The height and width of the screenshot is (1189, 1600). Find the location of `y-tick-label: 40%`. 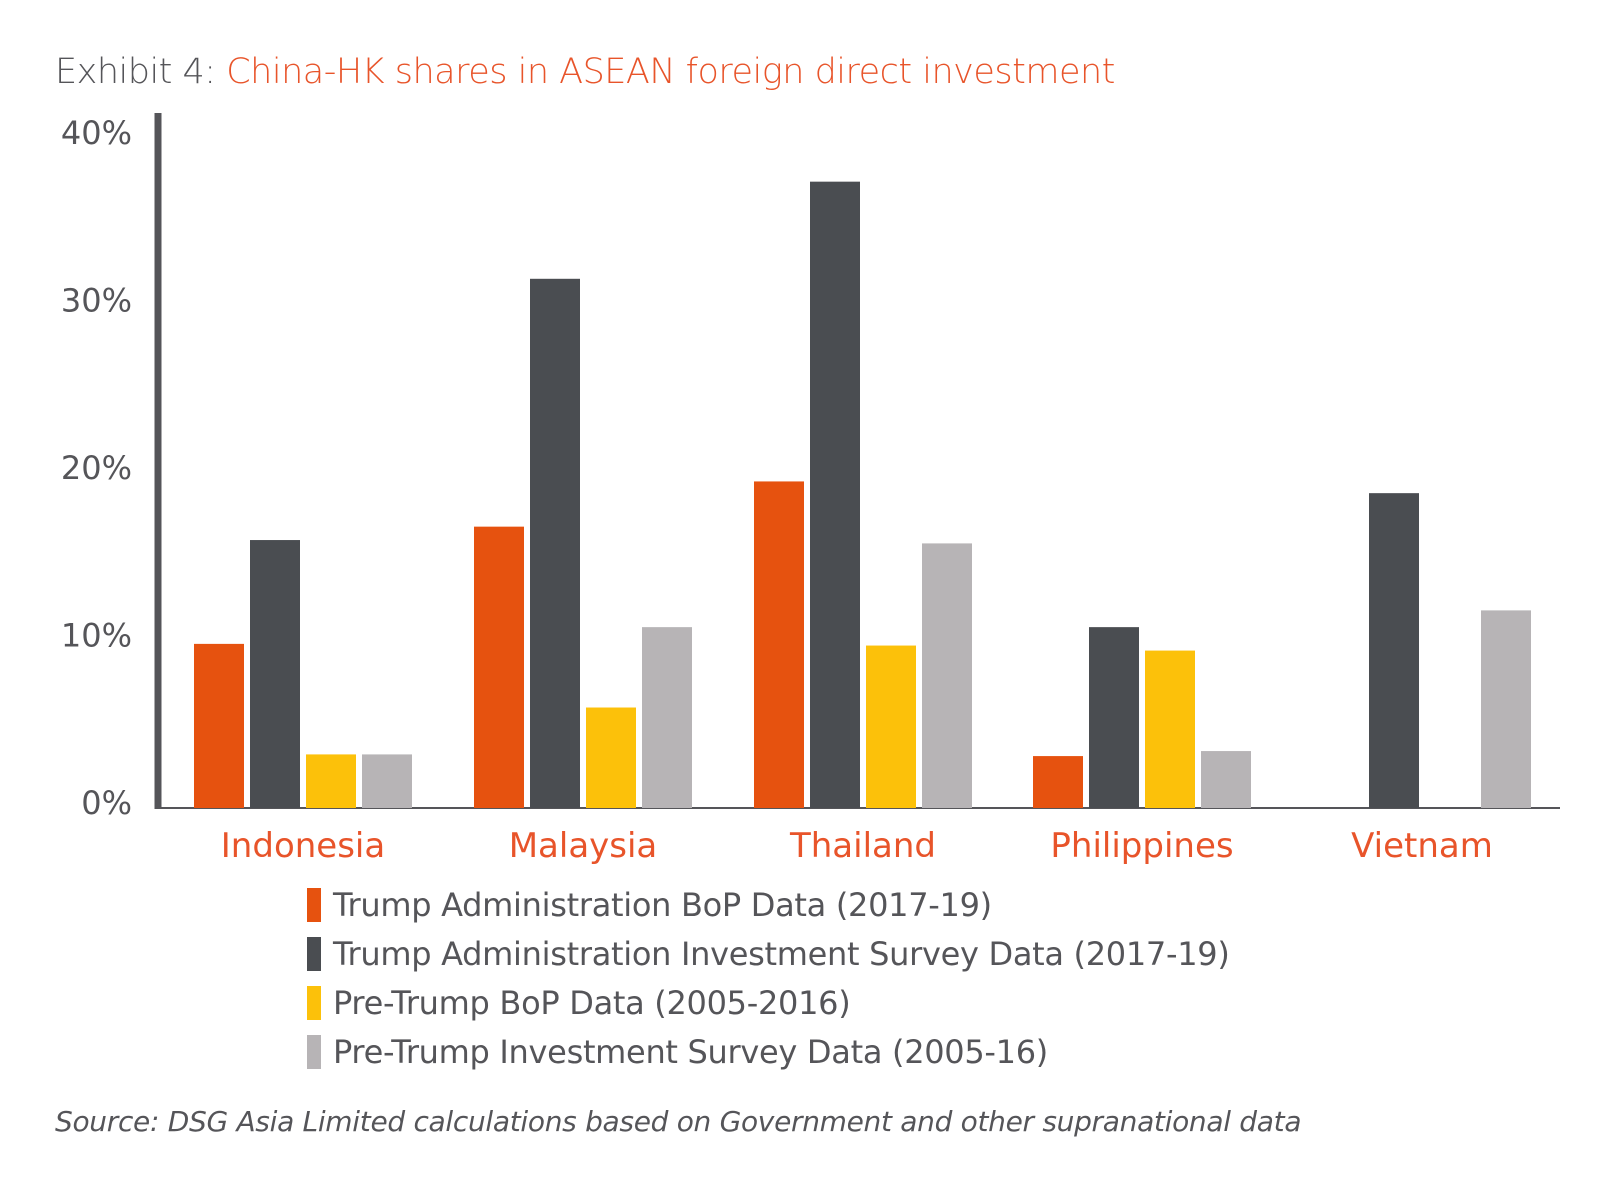

y-tick-label: 40% is located at coordinates (96, 133).